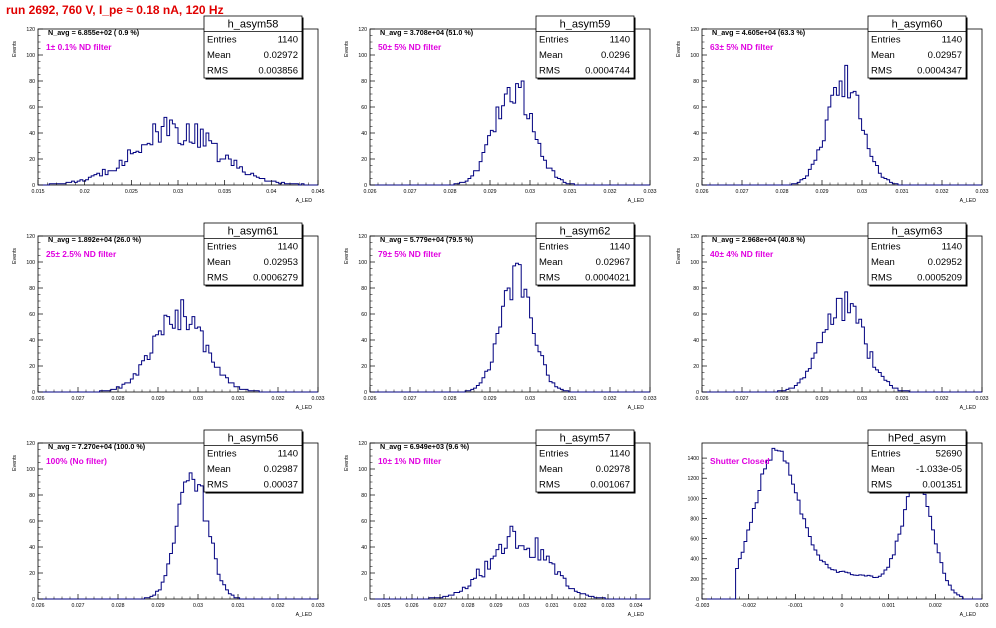 This screenshot has width=996, height=628. I want to click on filter-label: 1± 0.1% ND filter, so click(79, 47).